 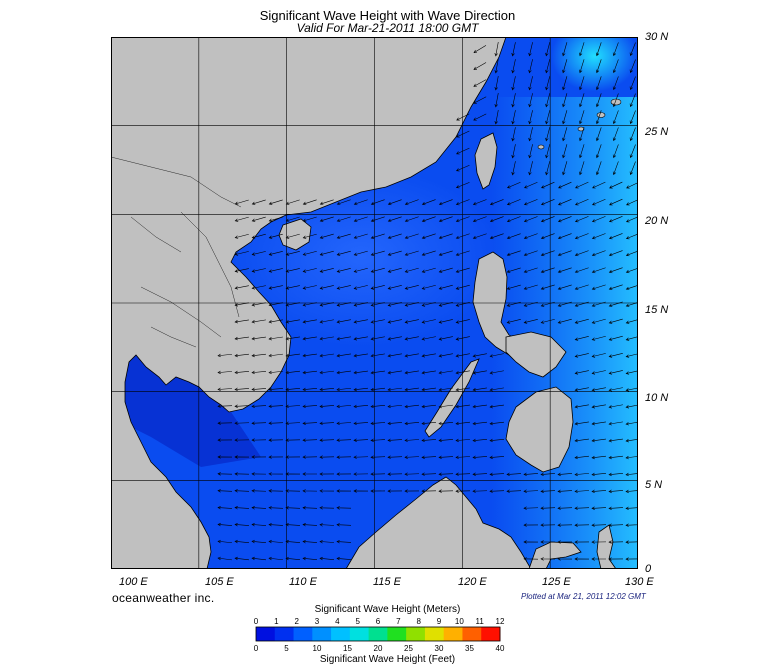 What do you see at coordinates (317, 621) in the screenshot?
I see `legend-meter-tick: 3` at bounding box center [317, 621].